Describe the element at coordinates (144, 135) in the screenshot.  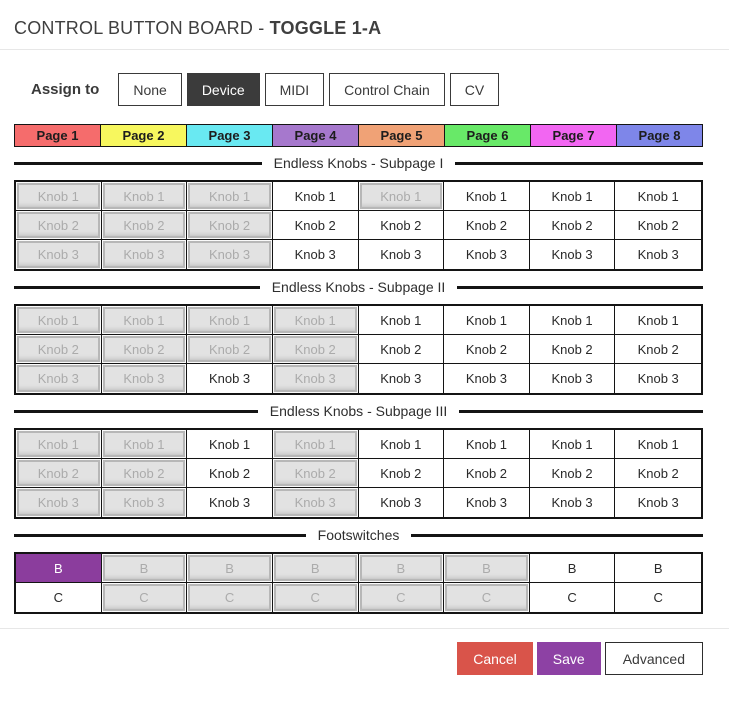
I see `tab-page-2: Page 2` at that location.